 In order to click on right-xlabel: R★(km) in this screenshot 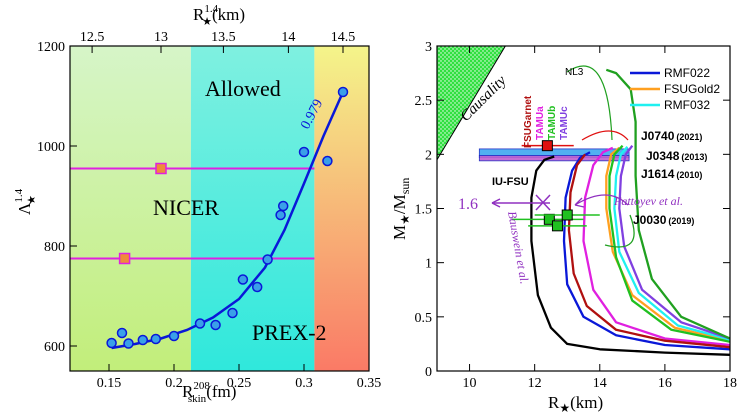, I will do `click(575, 404)`.